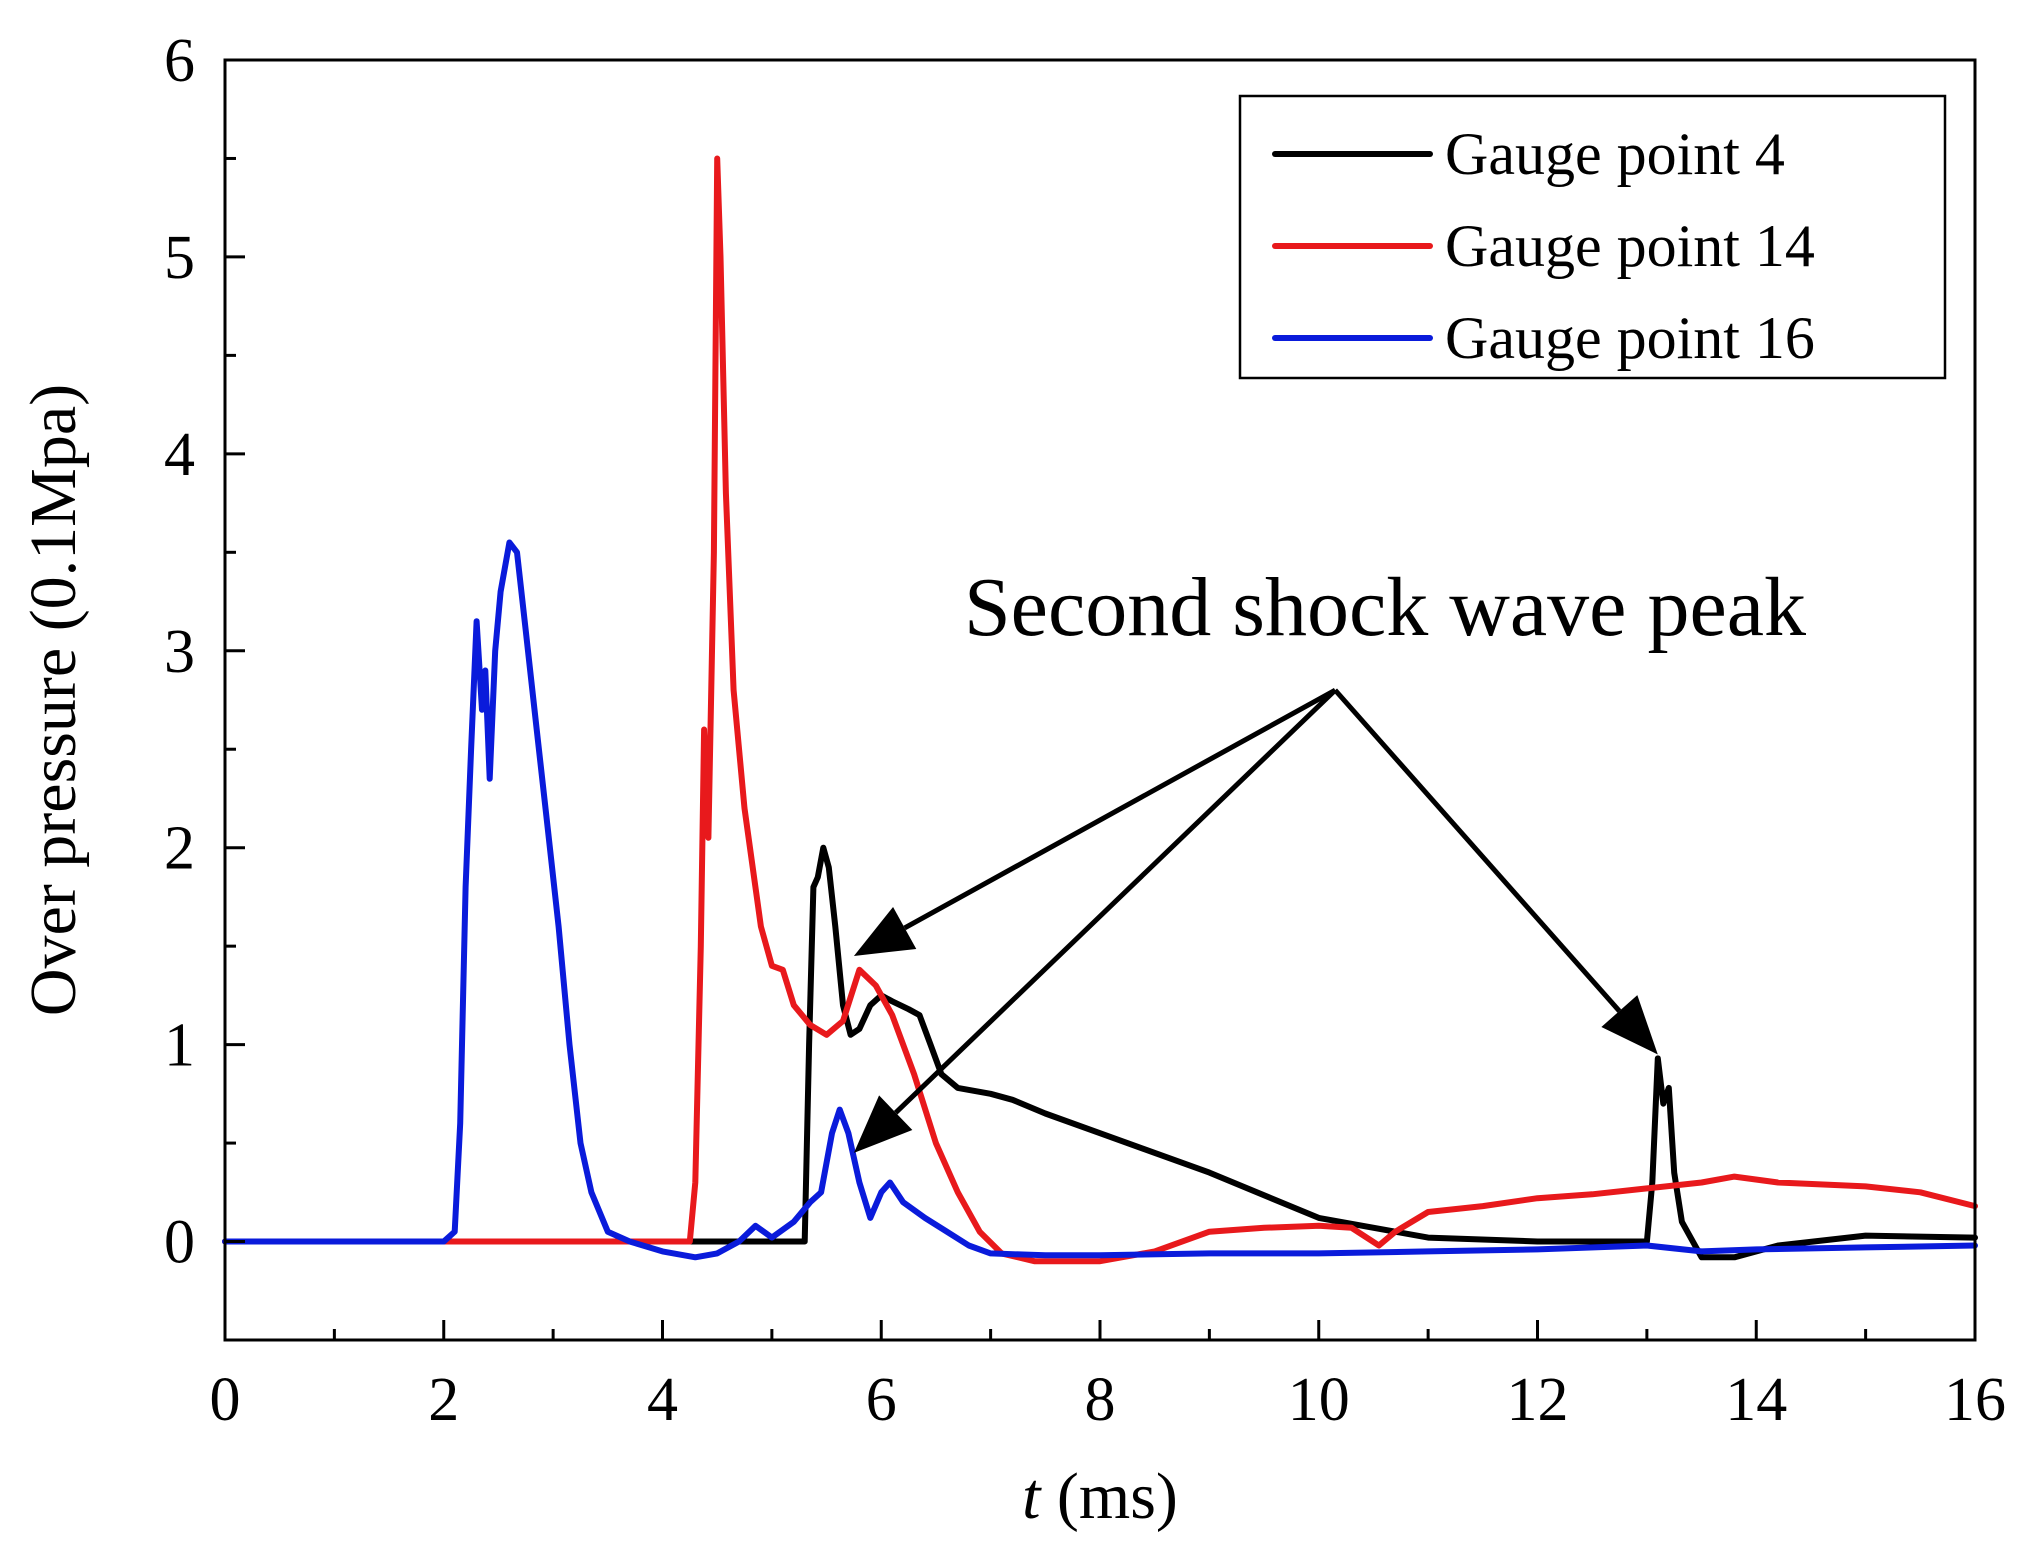 This screenshot has width=2025, height=1548. I want to click on x-tick-label: 0, so click(225, 1400).